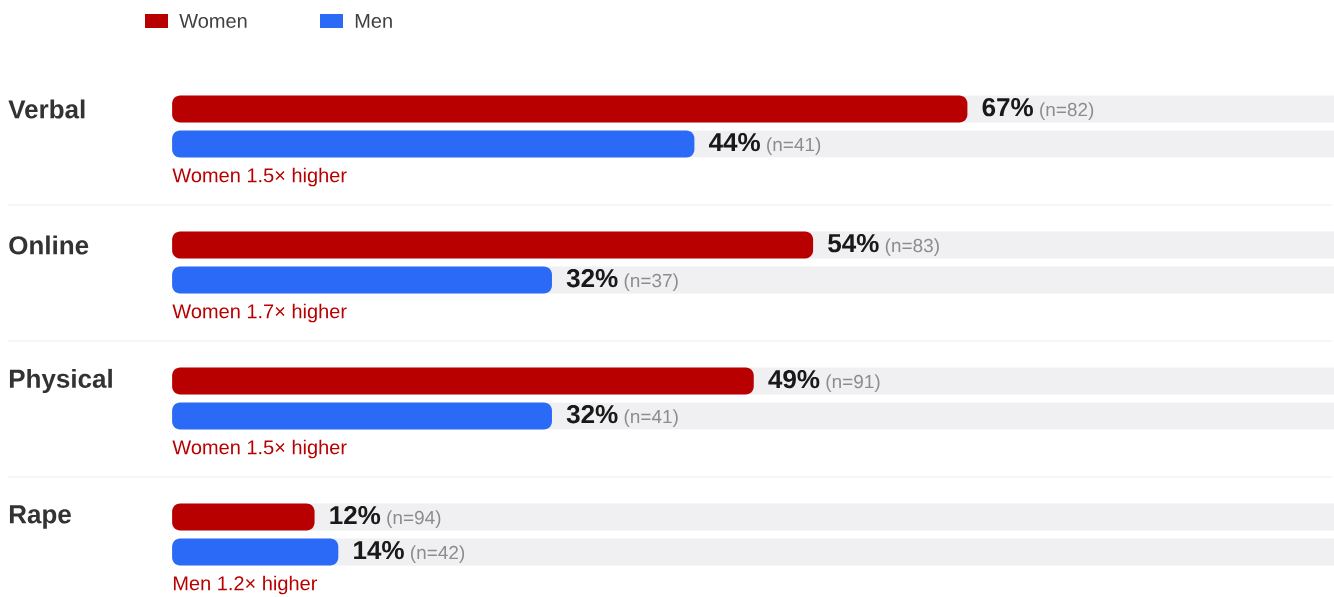  Describe the element at coordinates (49, 245) in the screenshot. I see `y-tick-label: Online` at that location.